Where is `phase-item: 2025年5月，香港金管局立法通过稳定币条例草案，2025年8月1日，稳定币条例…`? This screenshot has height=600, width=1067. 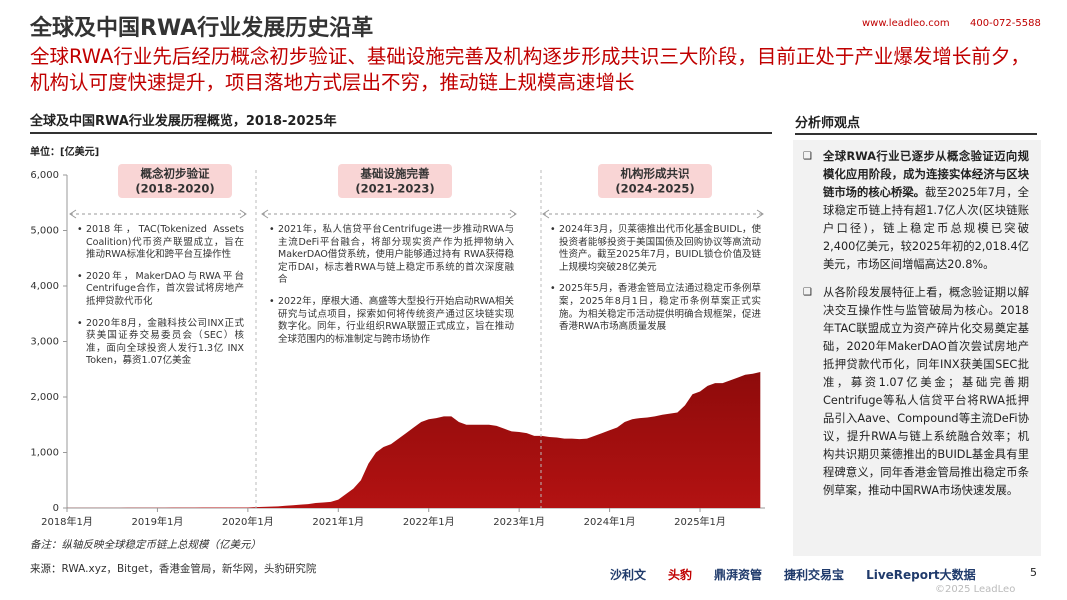 phase-item: 2025年5月，香港金管局立法通过稳定币条例草案，2025年8月1日，稳定币条例… is located at coordinates (655, 308).